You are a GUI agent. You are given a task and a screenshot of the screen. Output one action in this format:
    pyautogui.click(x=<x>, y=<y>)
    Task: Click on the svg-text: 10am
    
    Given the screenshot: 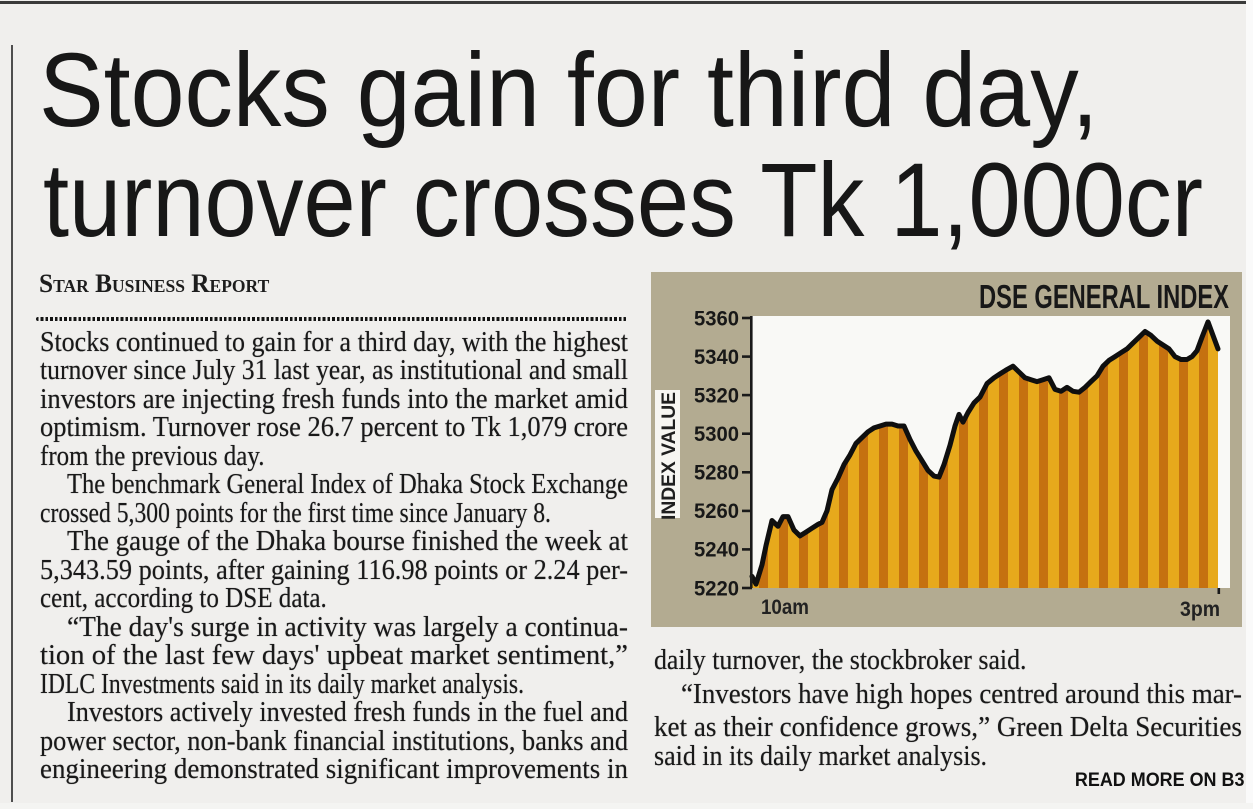 What is the action you would take?
    pyautogui.click(x=785, y=607)
    